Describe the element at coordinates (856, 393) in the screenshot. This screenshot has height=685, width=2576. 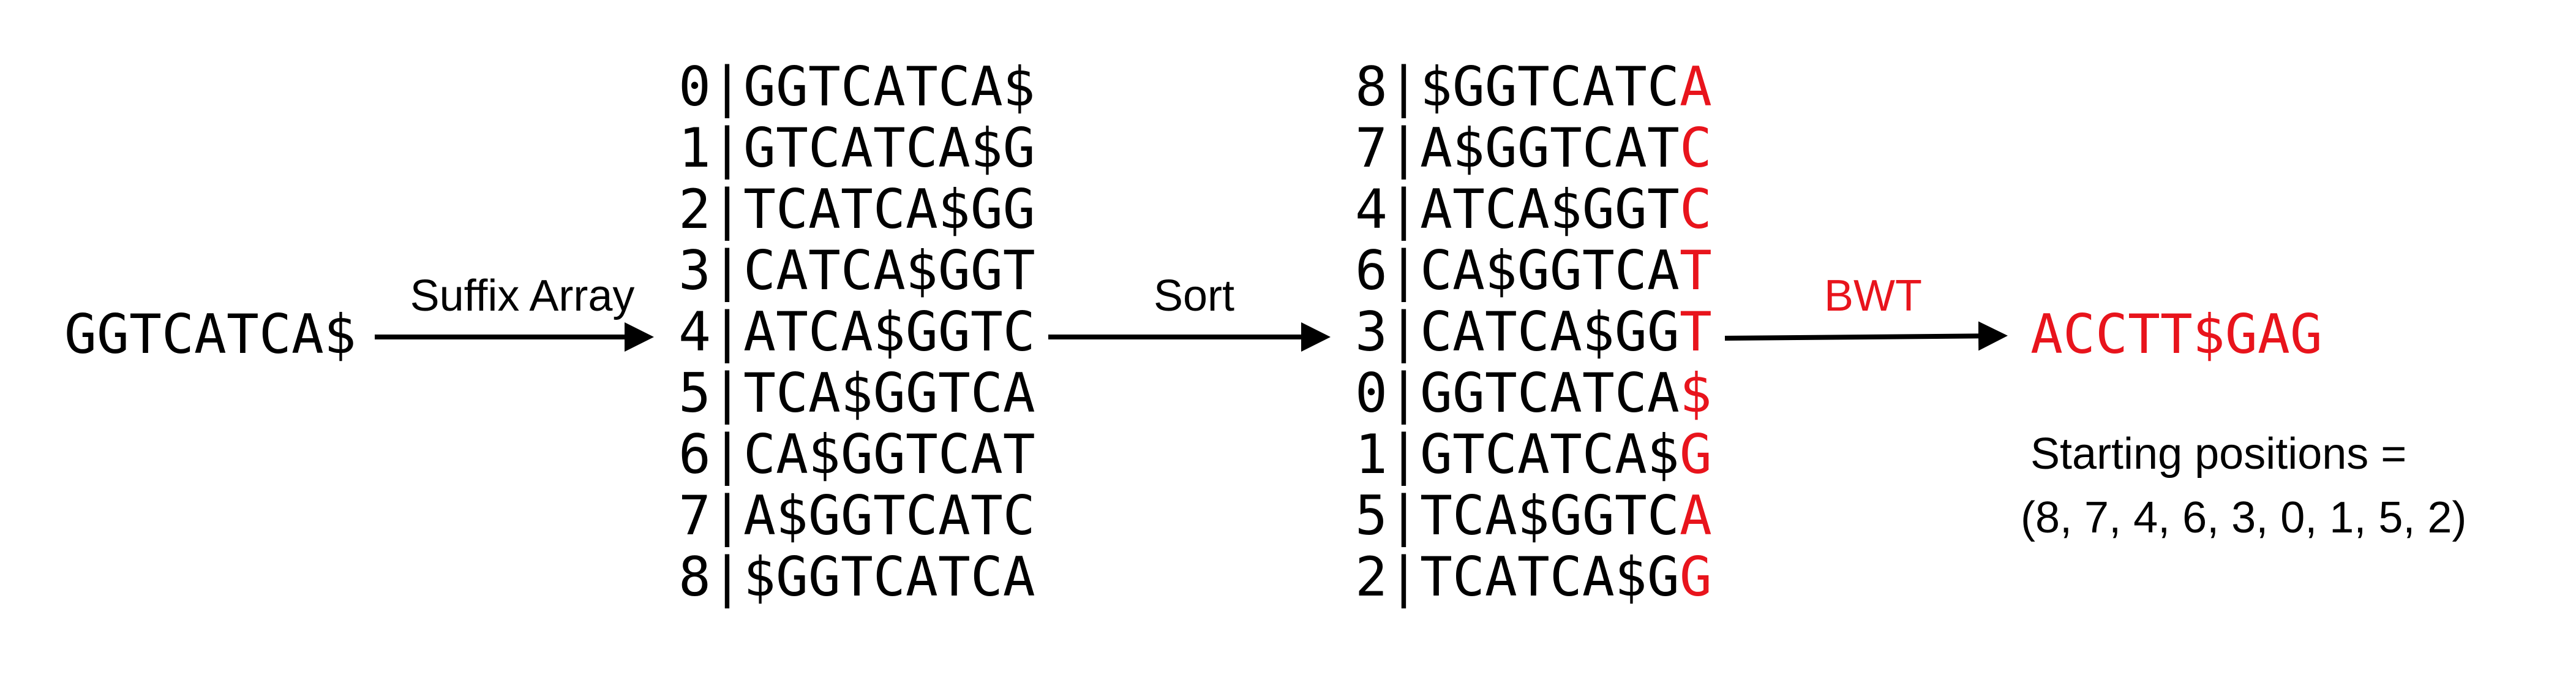
I see `rotation-row: 5|TCA$GGTCA` at that location.